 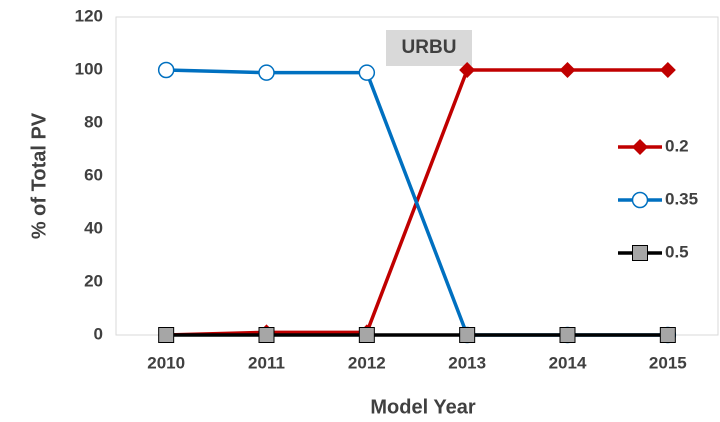 What do you see at coordinates (89, 15) in the screenshot?
I see `y-tick-label: 120` at bounding box center [89, 15].